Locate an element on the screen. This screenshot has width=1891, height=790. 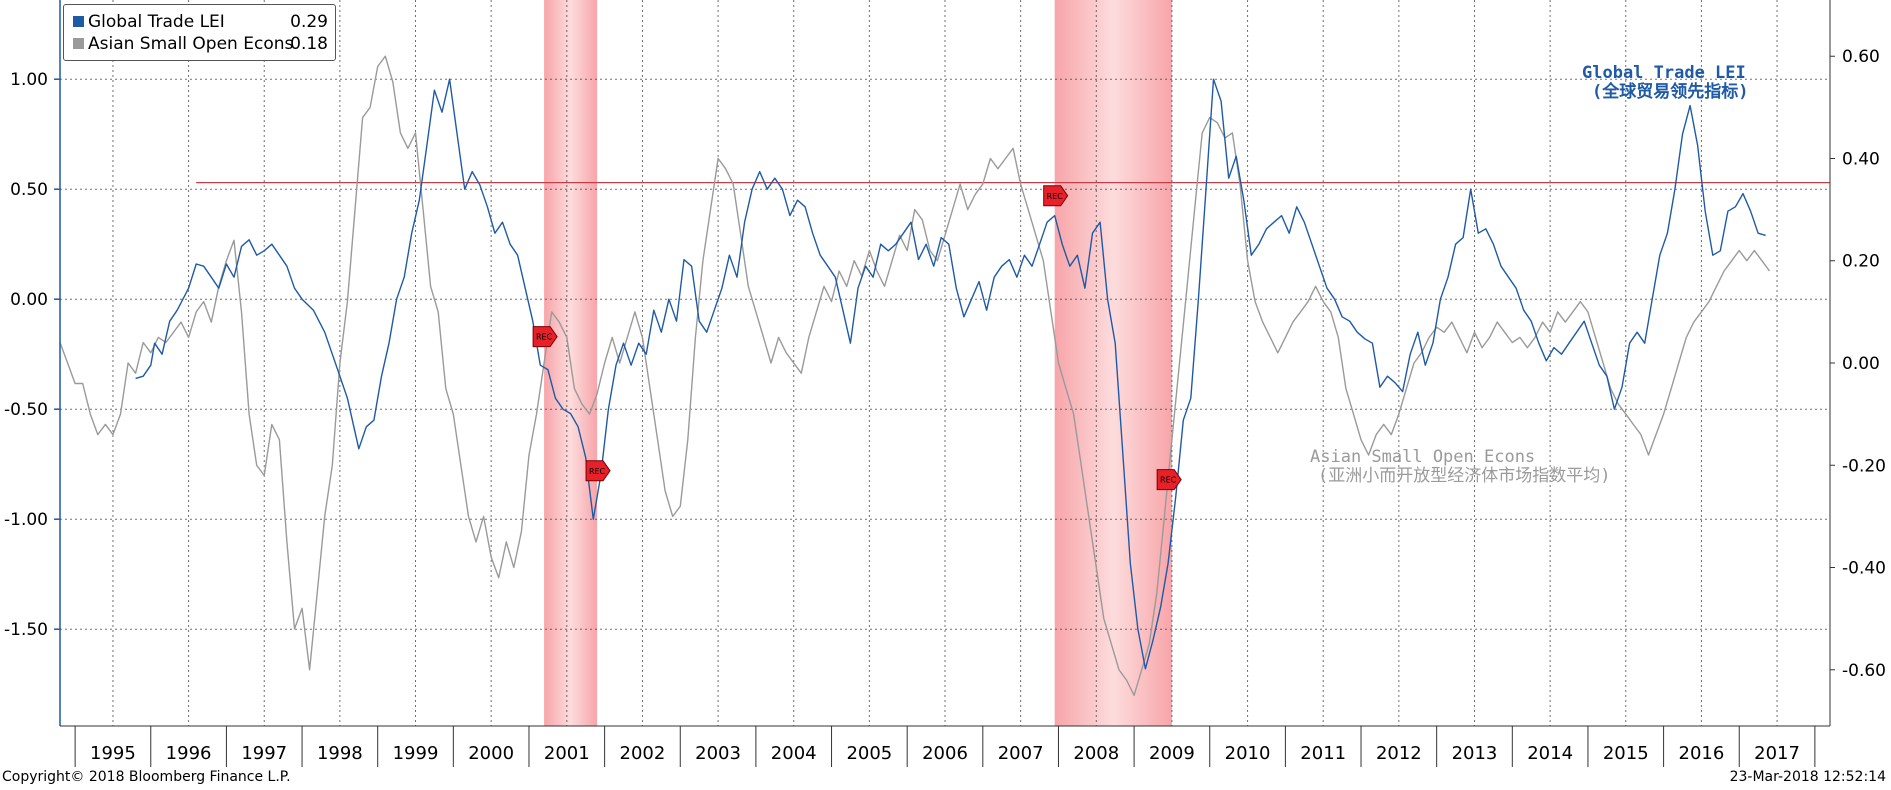
annotation-asian-subtitle: (亚洲小而开放型经济体市场指数平均) is located at coordinates (1464, 476).